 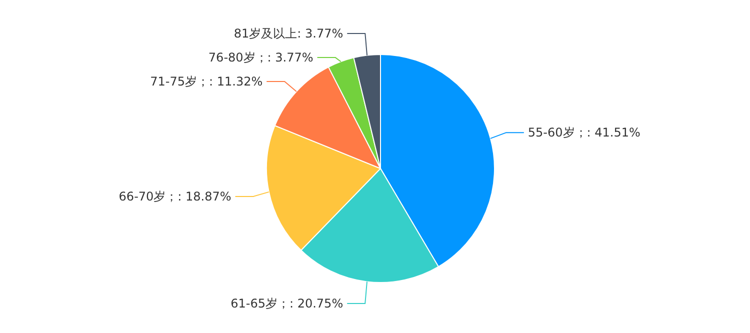 I want to click on slice-label: 81岁及以上: 3.77%, so click(x=289, y=33).